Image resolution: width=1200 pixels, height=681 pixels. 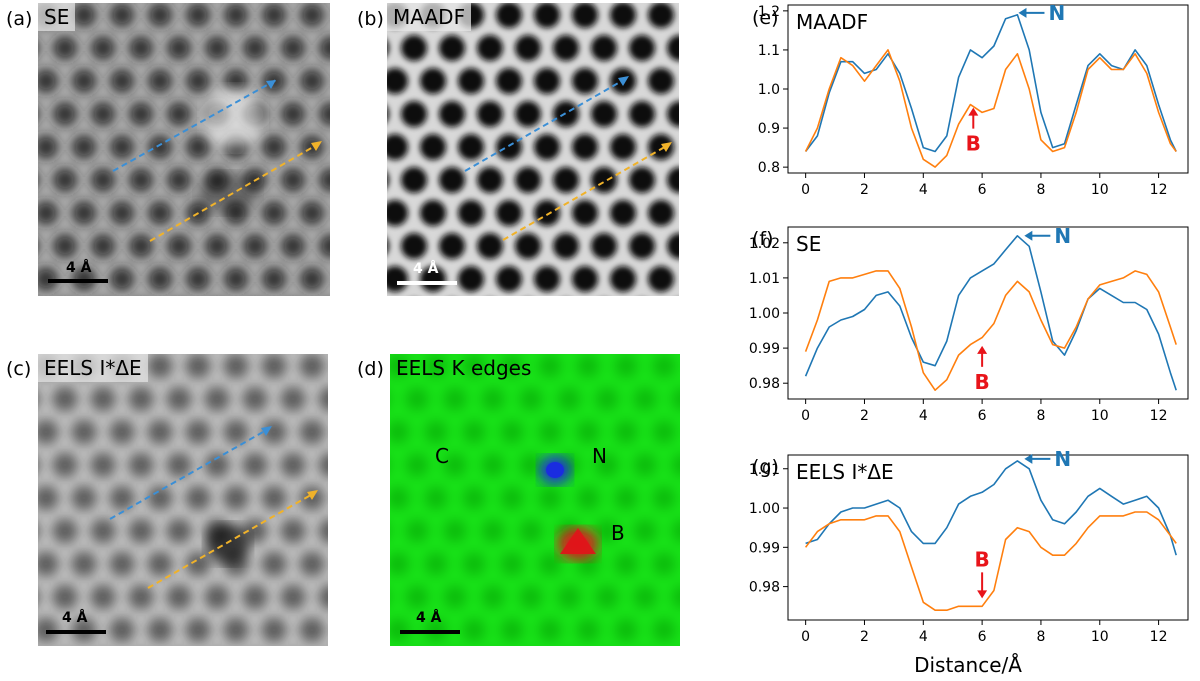 I want to click on y-tick-label: 0.8, so click(x=769, y=168).